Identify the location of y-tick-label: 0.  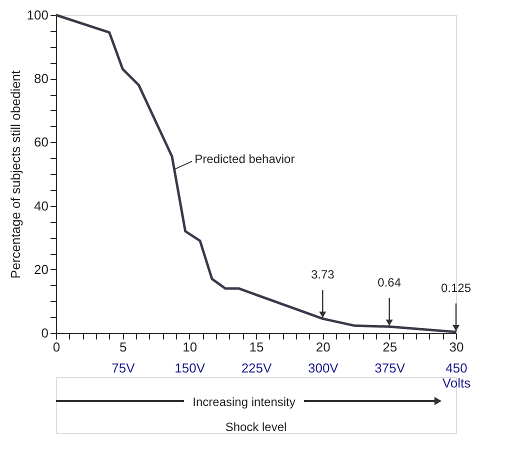
(44, 333).